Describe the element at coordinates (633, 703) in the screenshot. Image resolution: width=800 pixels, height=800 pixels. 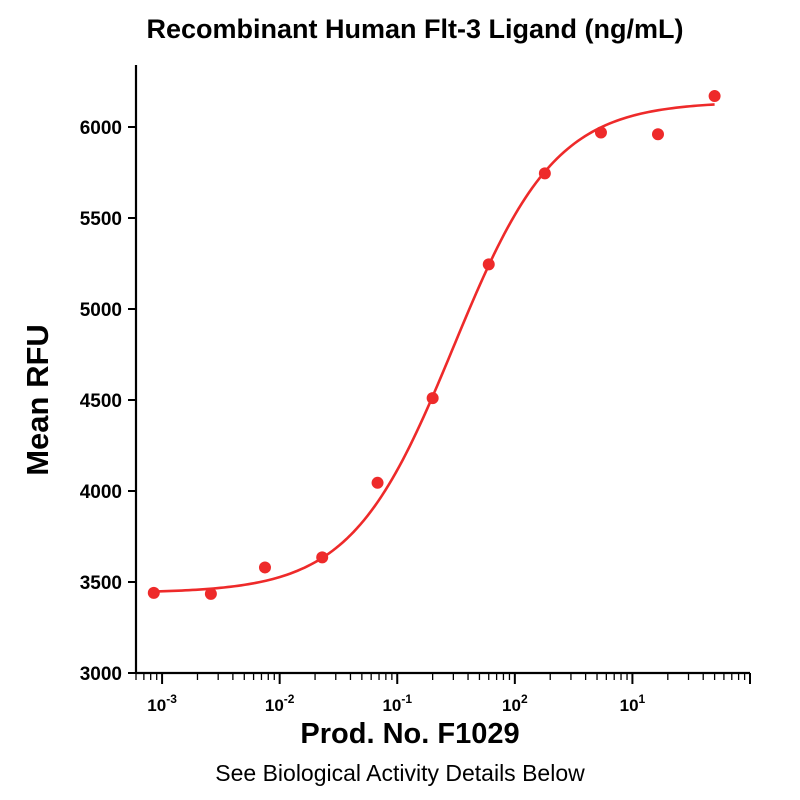
I see `x-tick-label: 10¹` at that location.